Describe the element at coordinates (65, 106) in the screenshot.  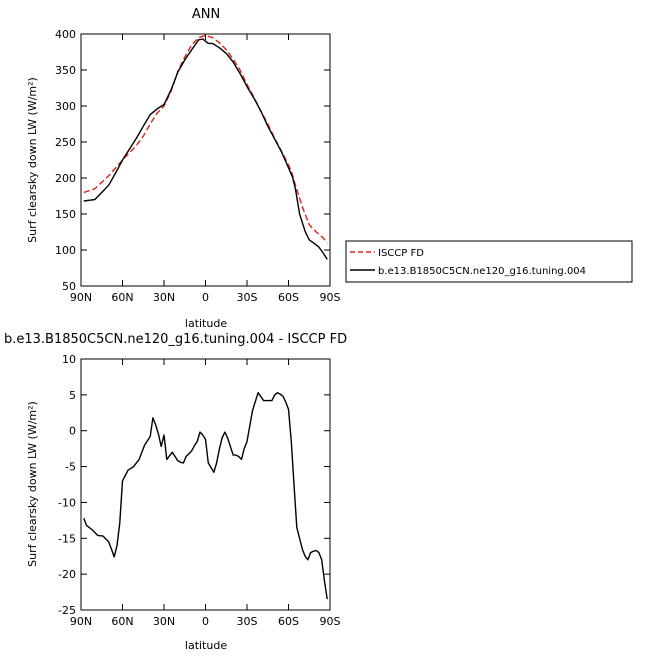
I see `y-tick-label: 300` at that location.